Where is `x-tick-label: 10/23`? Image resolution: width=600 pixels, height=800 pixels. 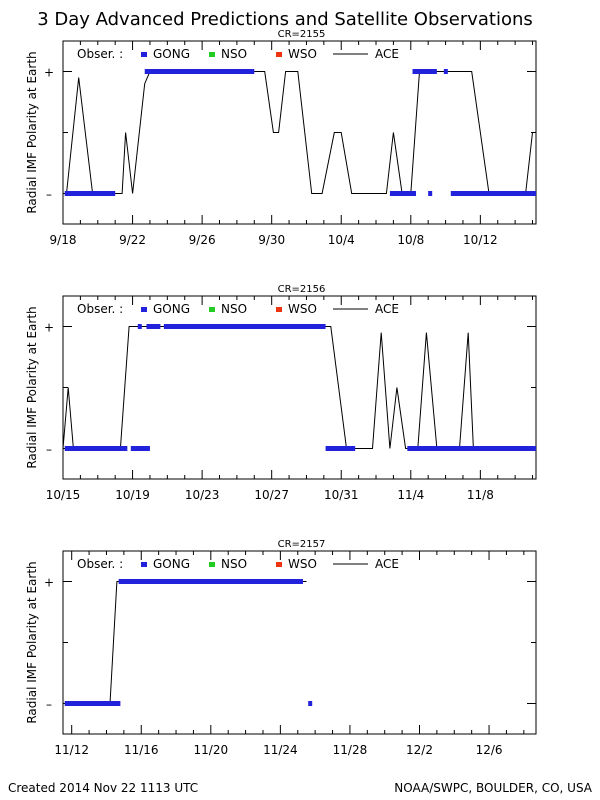
x-tick-label: 10/23 is located at coordinates (202, 495).